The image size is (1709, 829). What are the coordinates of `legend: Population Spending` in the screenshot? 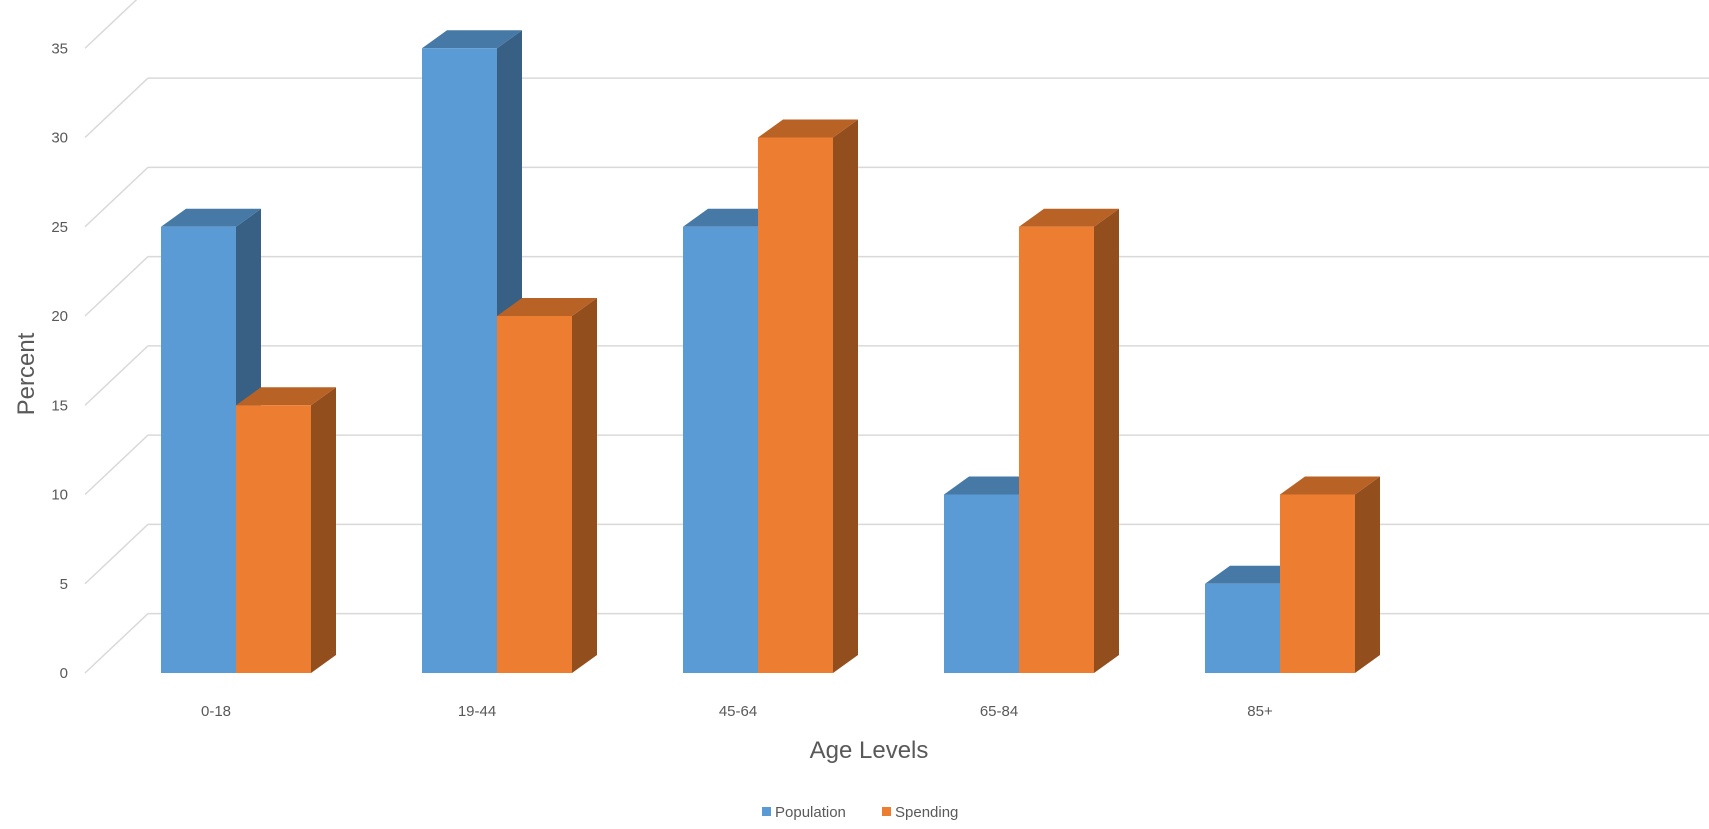 It's located at (860, 812).